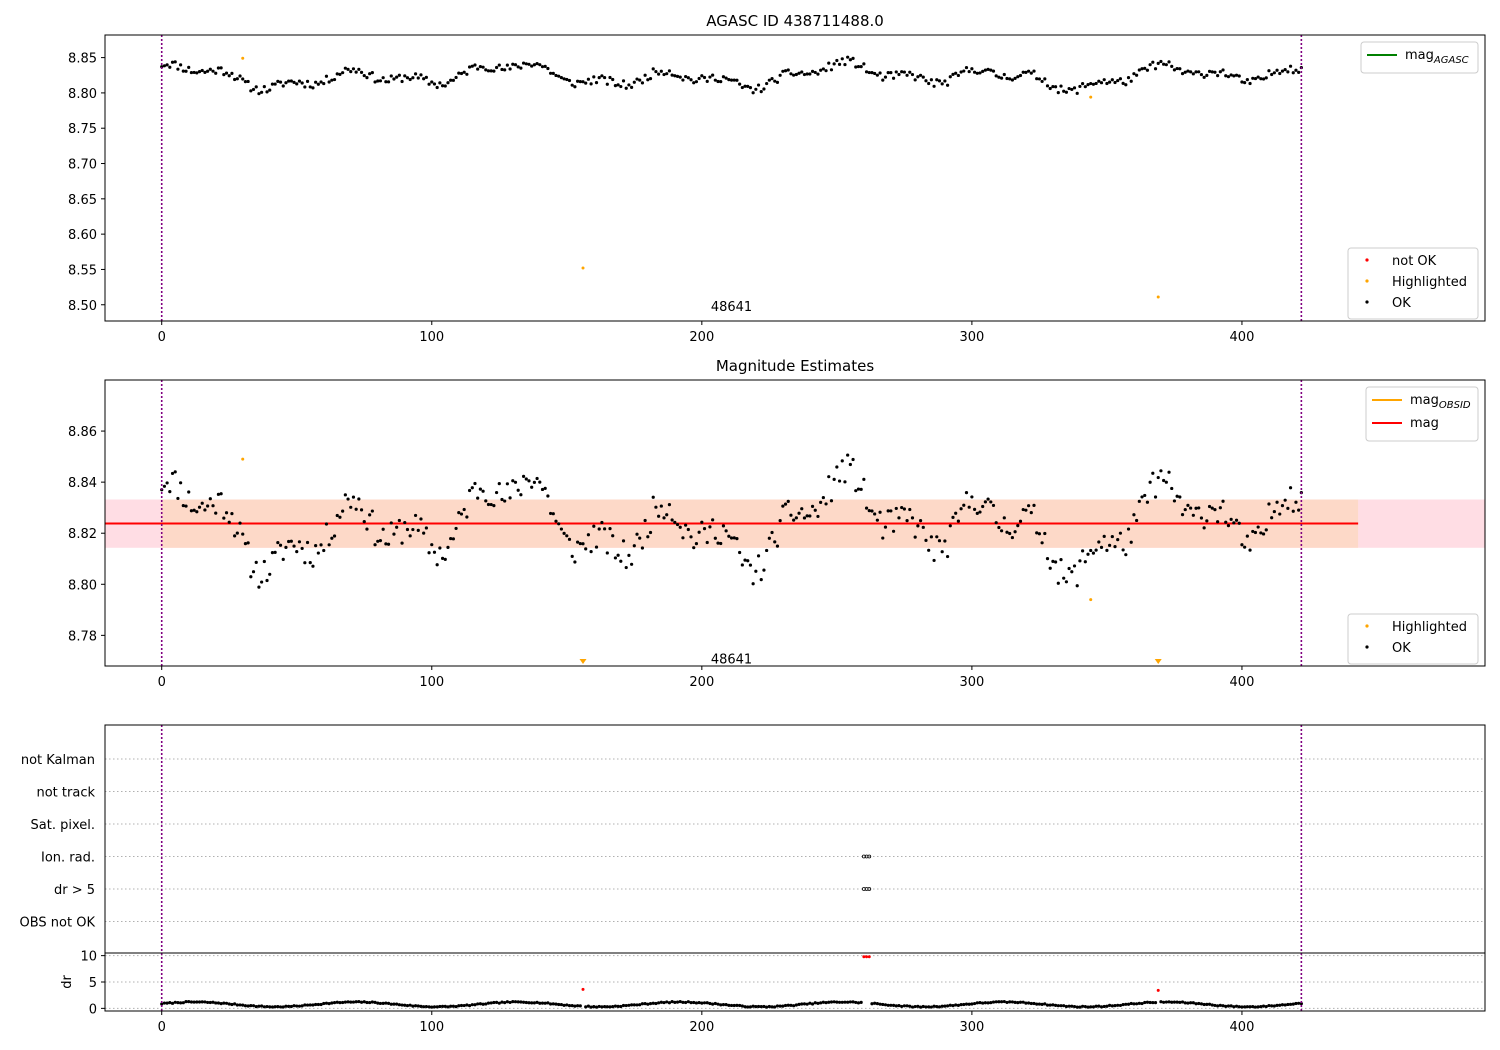 This screenshot has width=1500, height=1050. I want to click on category-label: not Kalman, so click(58, 760).